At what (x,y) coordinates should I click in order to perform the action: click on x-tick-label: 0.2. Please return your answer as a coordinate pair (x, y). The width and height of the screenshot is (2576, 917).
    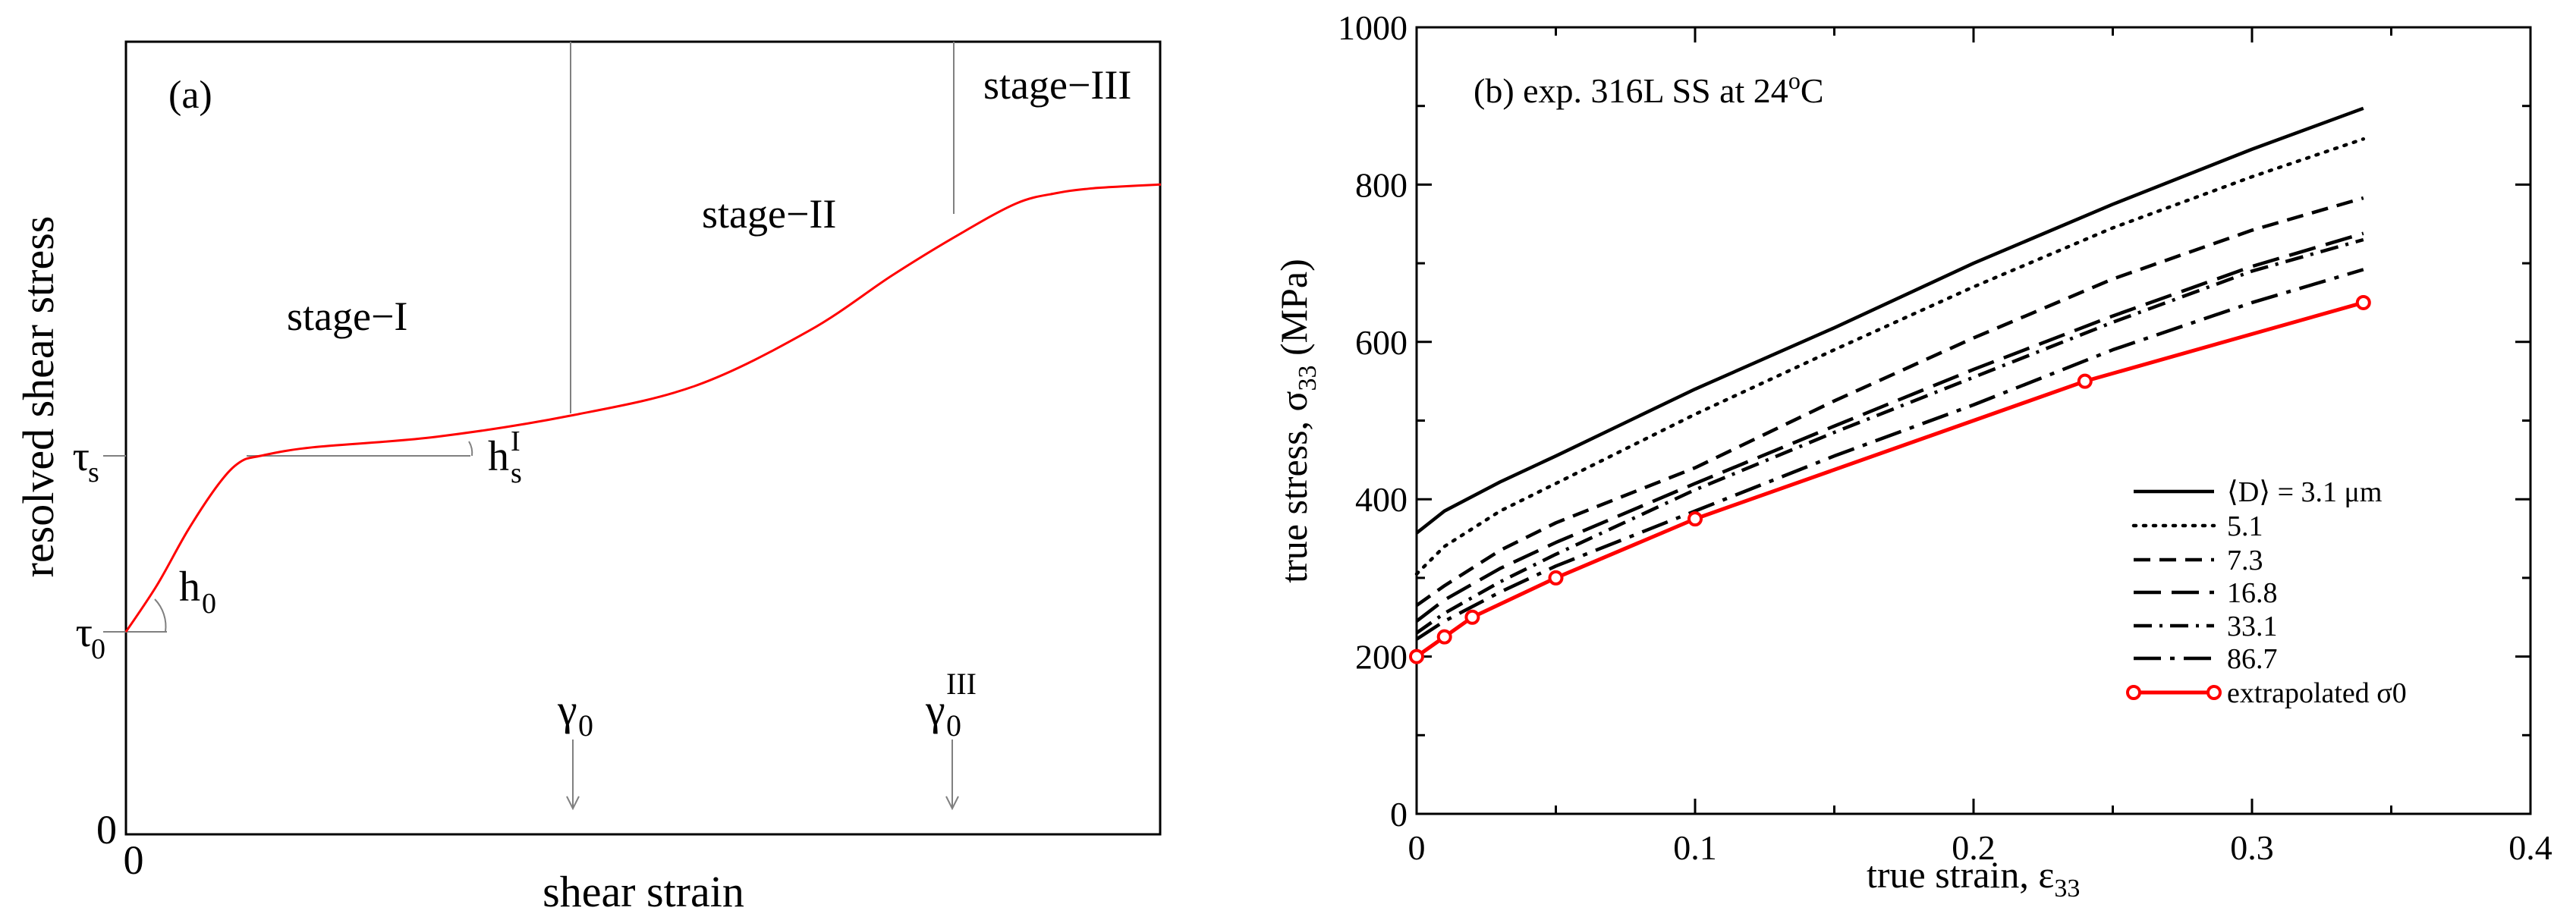
    Looking at the image, I should click on (1974, 847).